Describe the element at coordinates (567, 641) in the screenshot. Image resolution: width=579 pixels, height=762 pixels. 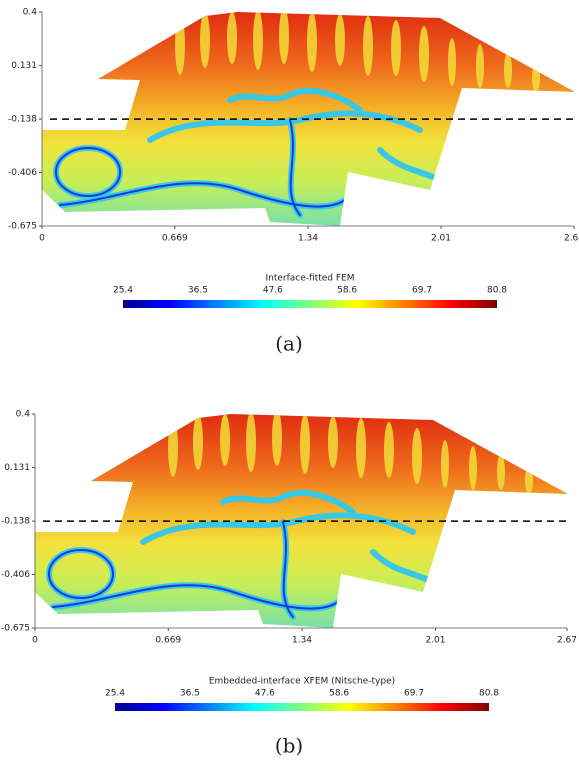
I see `x-tick-label: 2.67` at that location.